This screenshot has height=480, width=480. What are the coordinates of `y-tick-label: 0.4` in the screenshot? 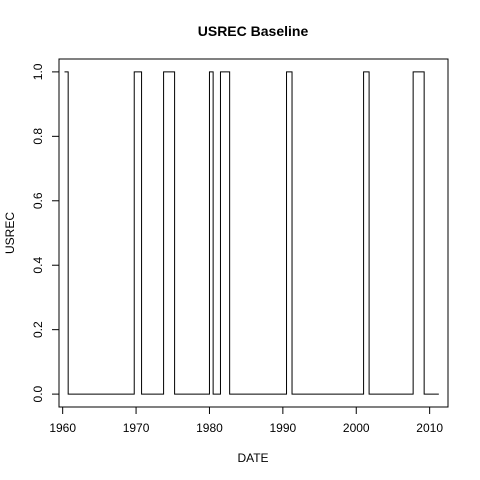 It's located at (38, 265).